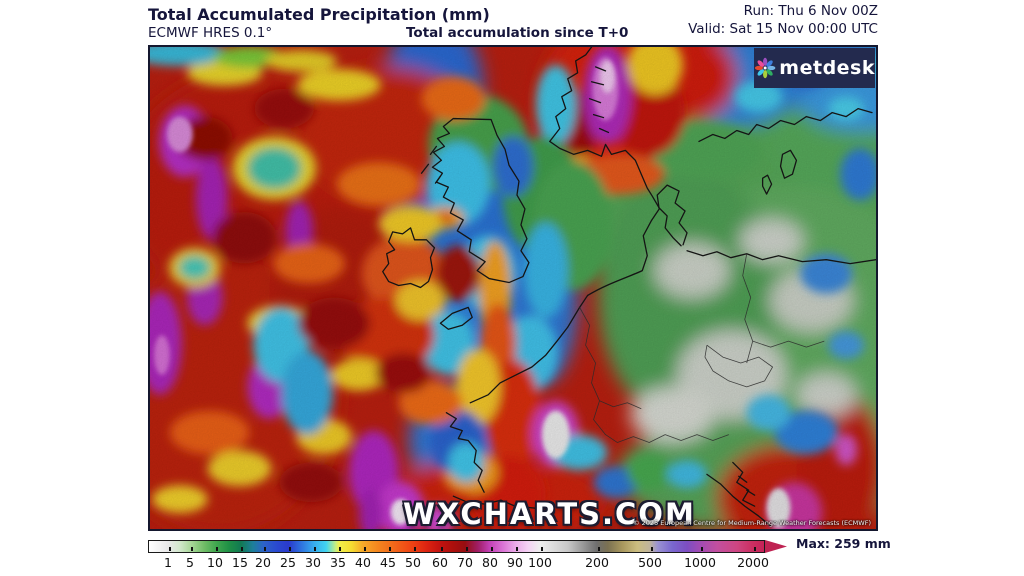 Image resolution: width=1024 pixels, height=576 pixels. What do you see at coordinates (465, 562) in the screenshot?
I see `colorbar-tick-label: 70` at bounding box center [465, 562].